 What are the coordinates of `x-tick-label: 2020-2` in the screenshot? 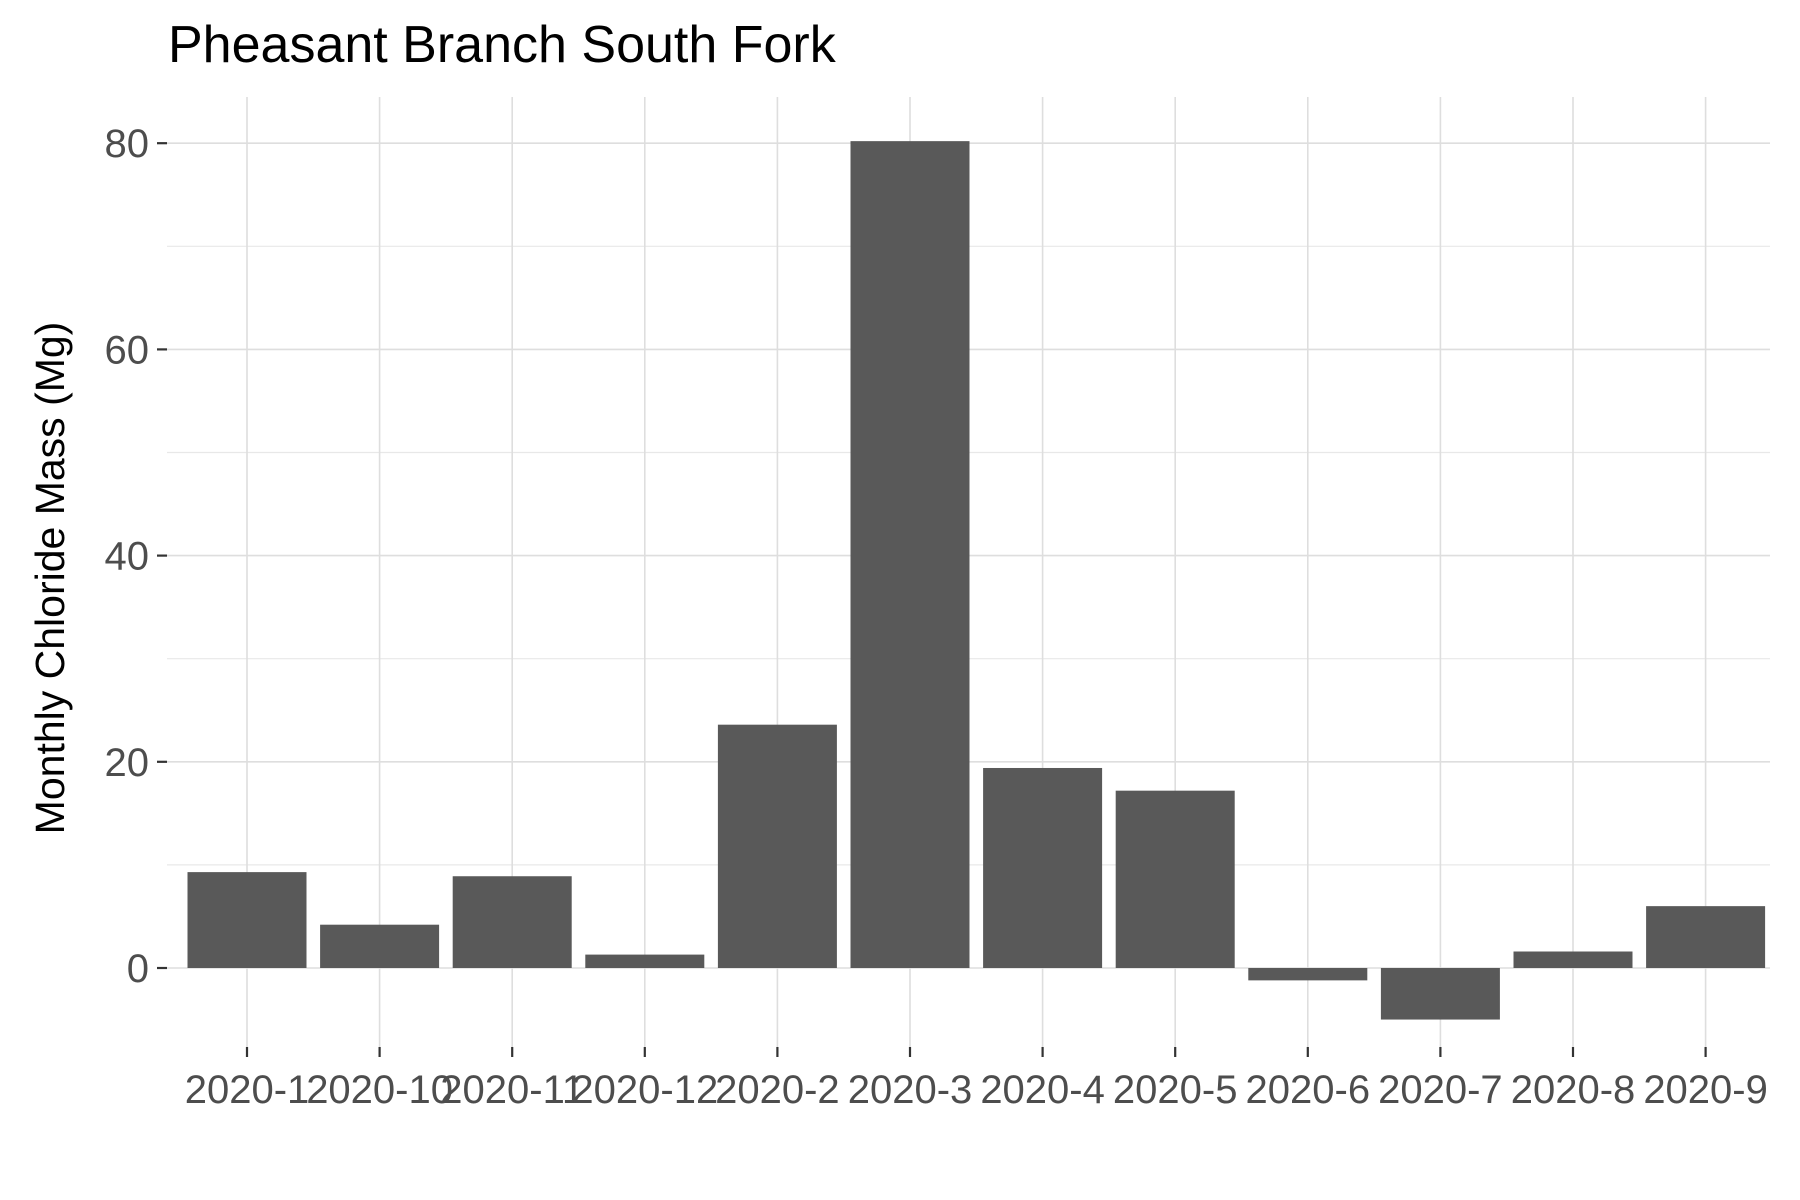 It's located at (777, 1090).